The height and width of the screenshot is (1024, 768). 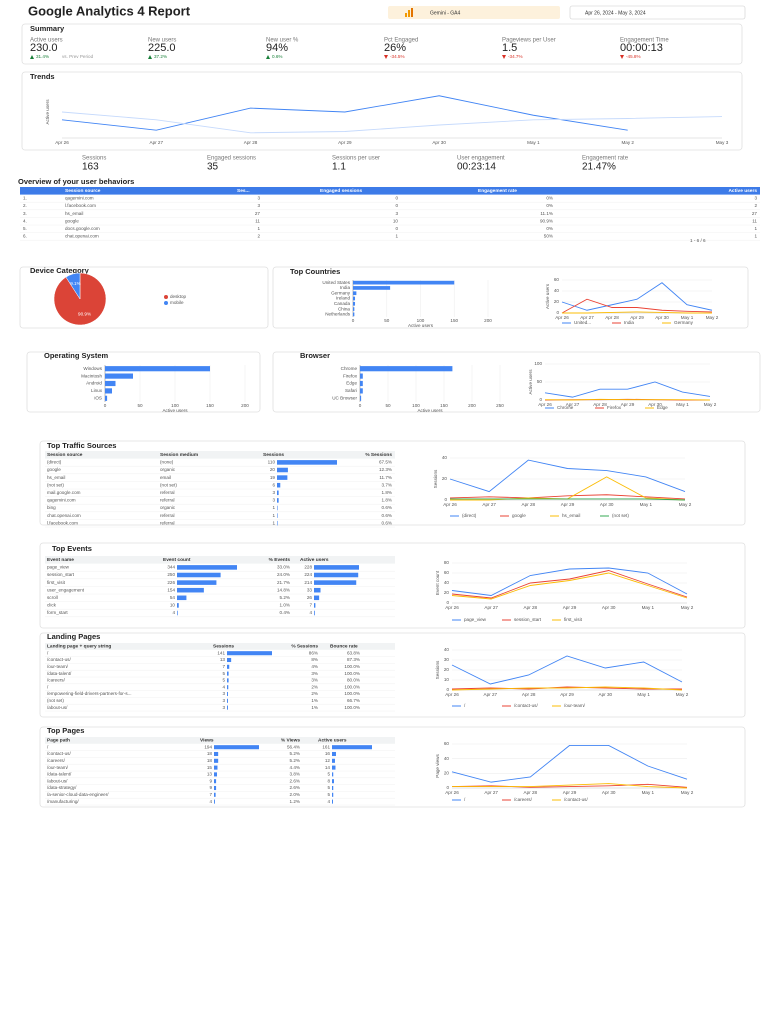 I want to click on y-tick-label: UC Browser, so click(x=344, y=398).